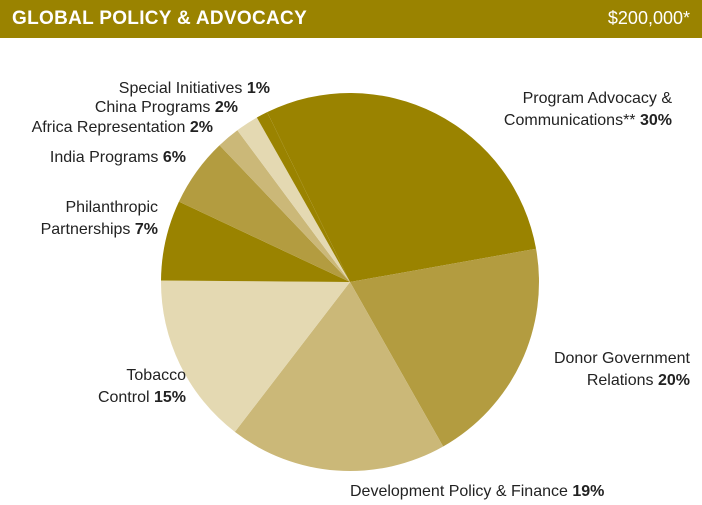 The height and width of the screenshot is (505, 702). I want to click on slice-label: Special Initiatives 1%, so click(194, 89).